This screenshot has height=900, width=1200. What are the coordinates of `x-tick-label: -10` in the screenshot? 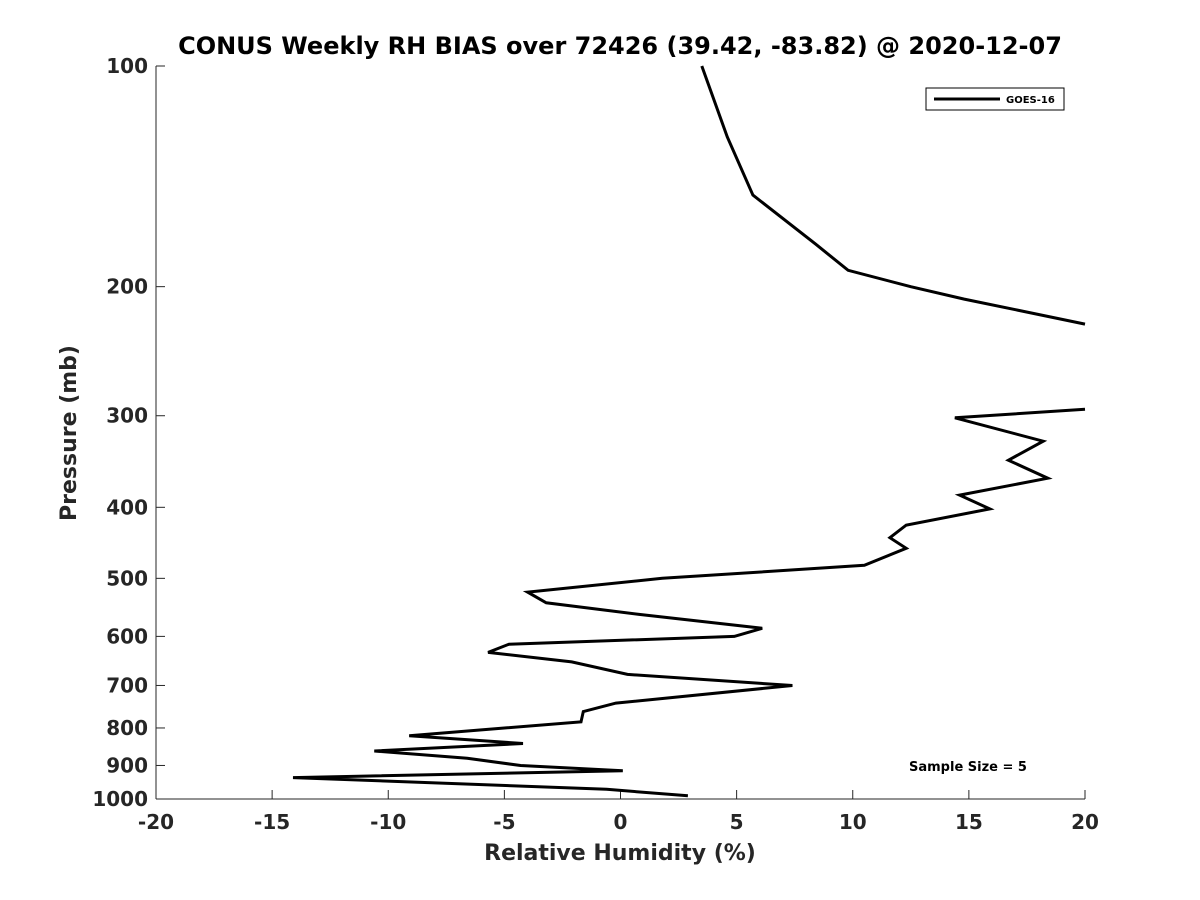 It's located at (388, 822).